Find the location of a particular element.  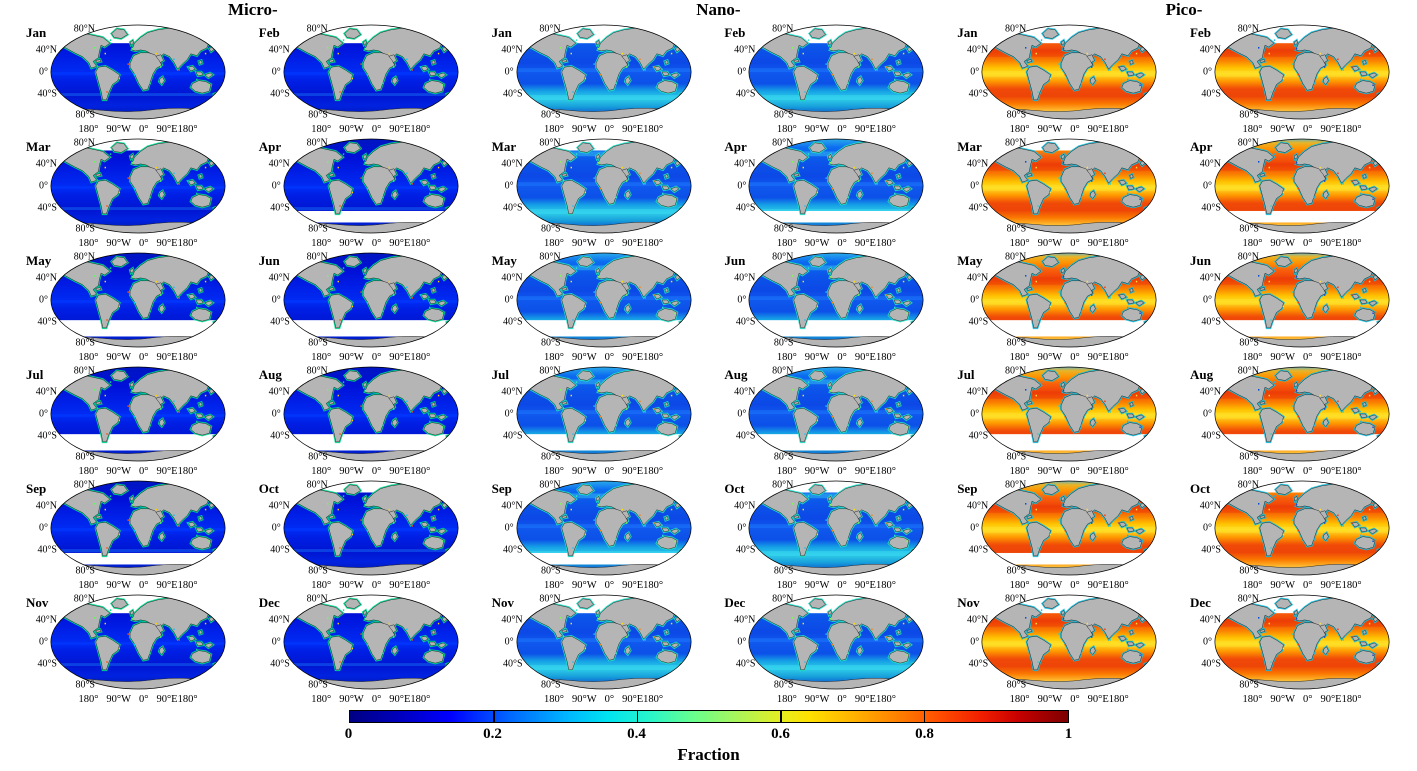

world-map-pico-apr is located at coordinates (1302, 186).